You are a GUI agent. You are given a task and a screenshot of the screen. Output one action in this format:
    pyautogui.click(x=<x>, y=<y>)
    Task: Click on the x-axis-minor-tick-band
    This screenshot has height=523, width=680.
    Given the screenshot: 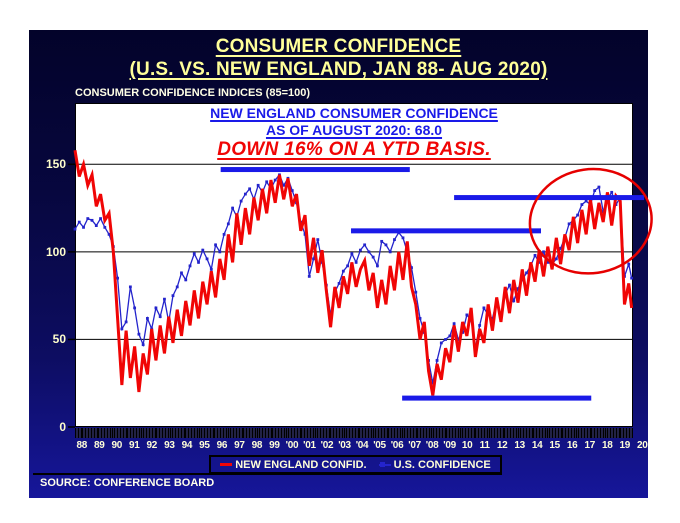 What is the action you would take?
    pyautogui.click(x=354, y=433)
    